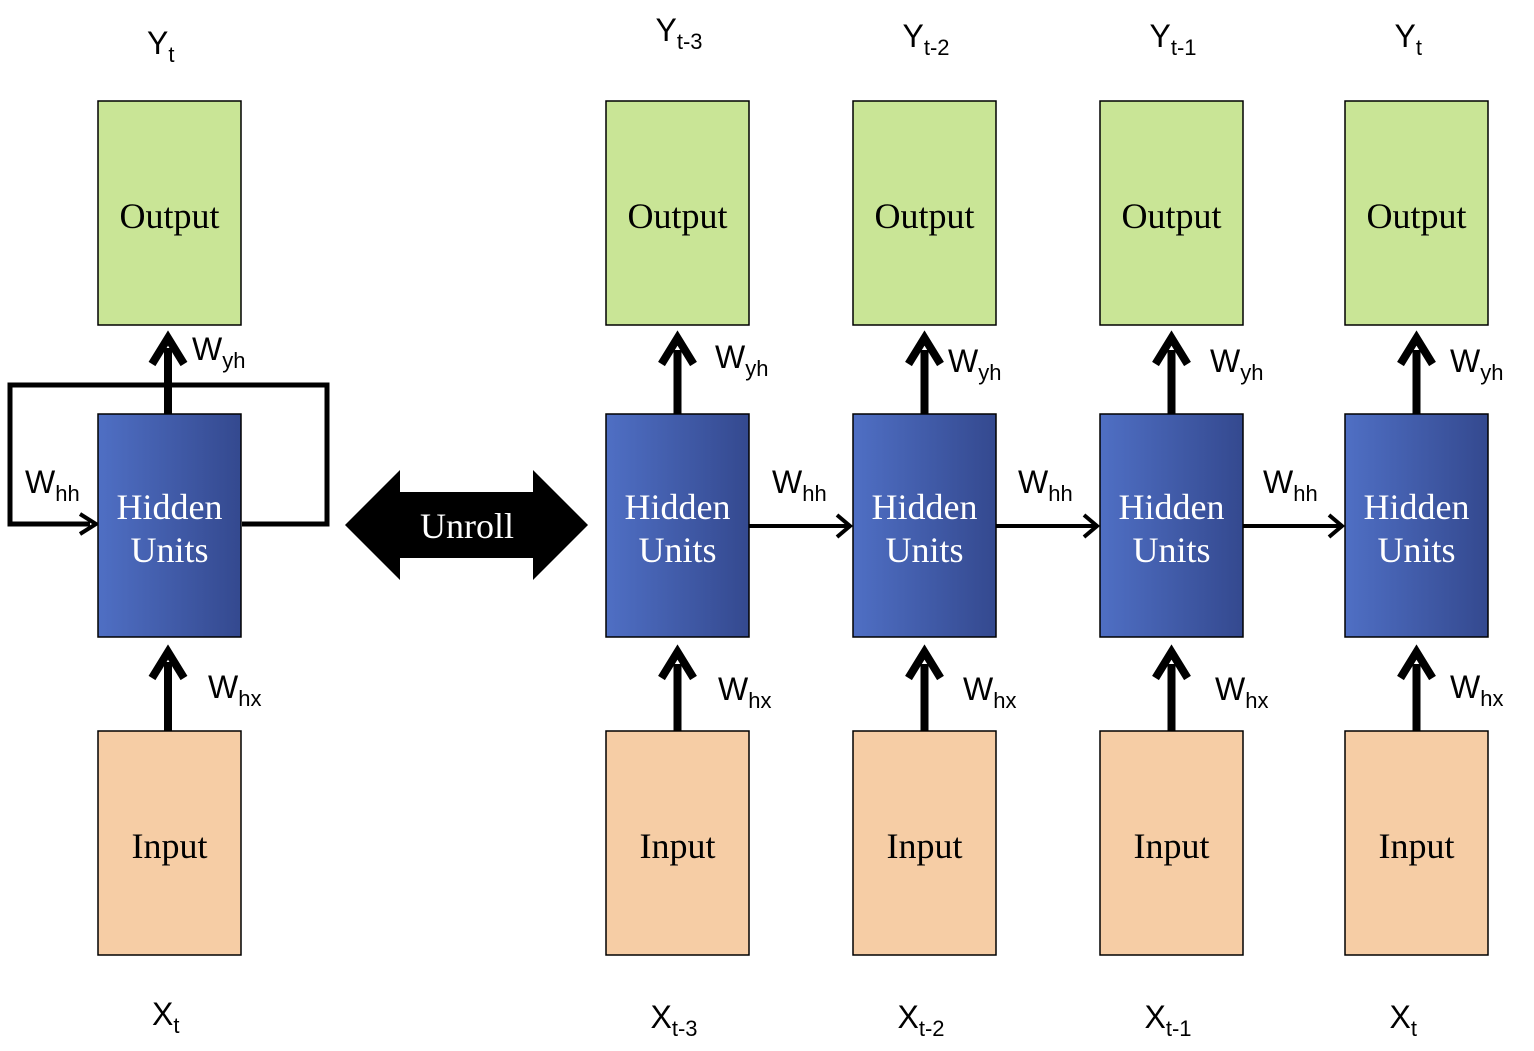 The height and width of the screenshot is (1051, 1534). What do you see at coordinates (168, 348) in the screenshot?
I see `folded-wyh-arrowhead` at bounding box center [168, 348].